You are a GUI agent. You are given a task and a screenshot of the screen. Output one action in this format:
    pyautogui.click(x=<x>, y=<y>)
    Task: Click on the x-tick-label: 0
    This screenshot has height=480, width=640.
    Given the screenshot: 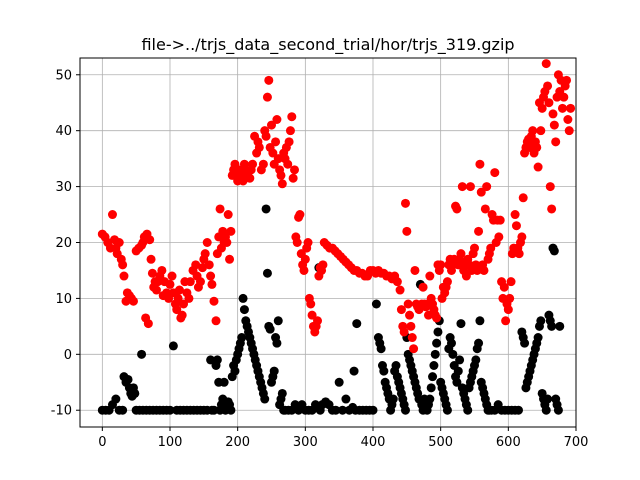 What is the action you would take?
    pyautogui.click(x=102, y=442)
    